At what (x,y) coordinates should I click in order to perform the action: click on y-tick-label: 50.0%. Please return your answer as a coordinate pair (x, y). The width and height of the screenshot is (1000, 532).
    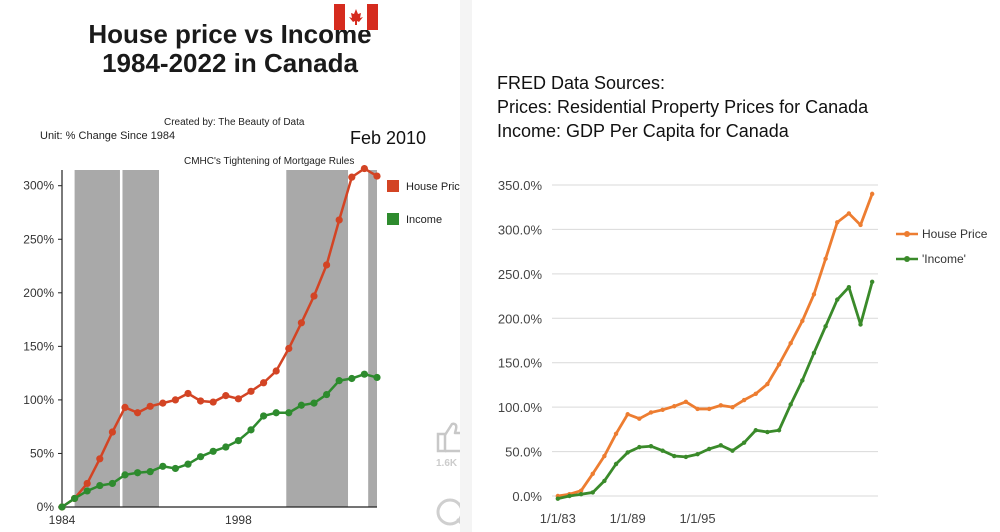
    Looking at the image, I should click on (523, 452).